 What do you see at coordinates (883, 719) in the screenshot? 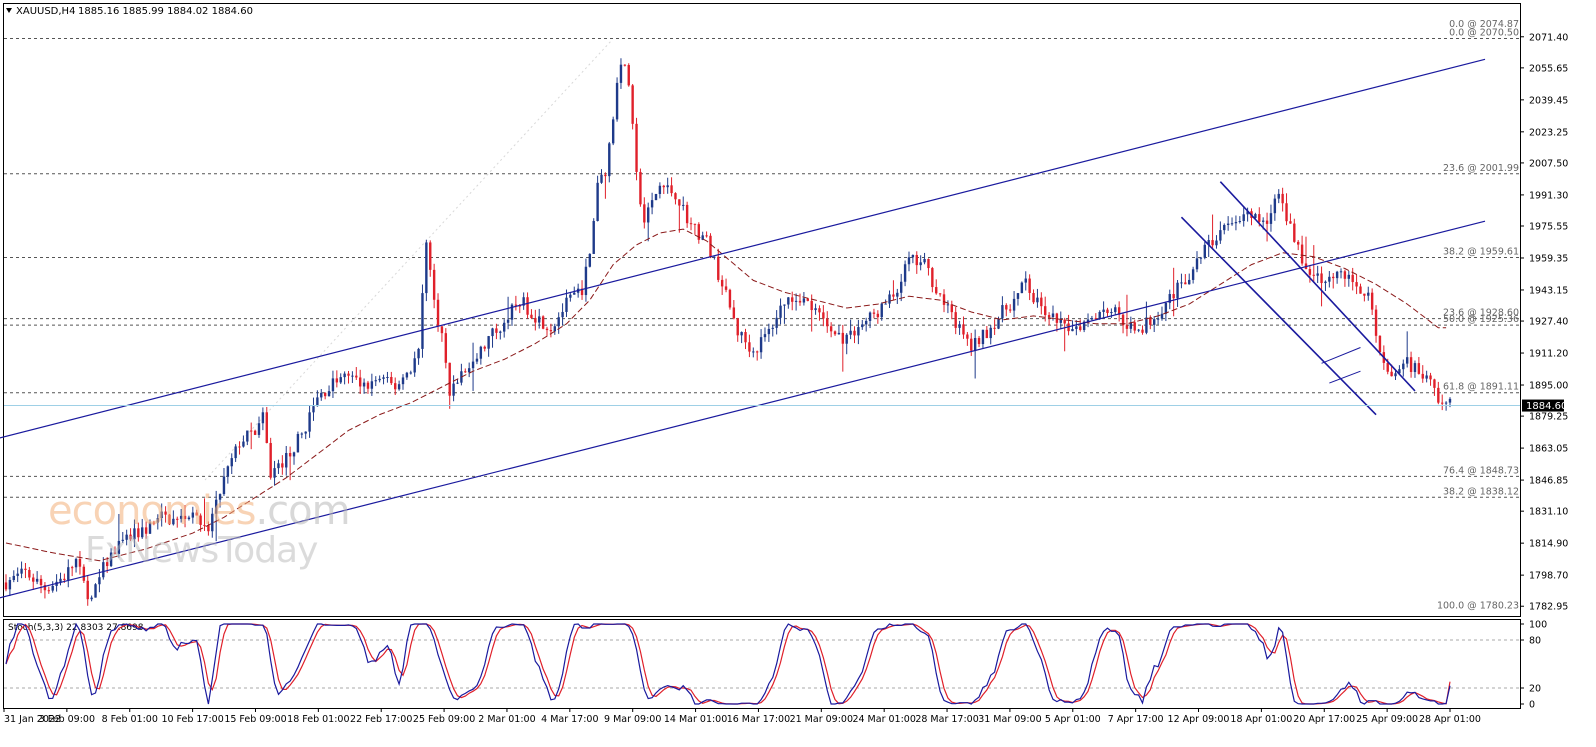
I see `time-tick-label: 24 Mar 01:00` at bounding box center [883, 719].